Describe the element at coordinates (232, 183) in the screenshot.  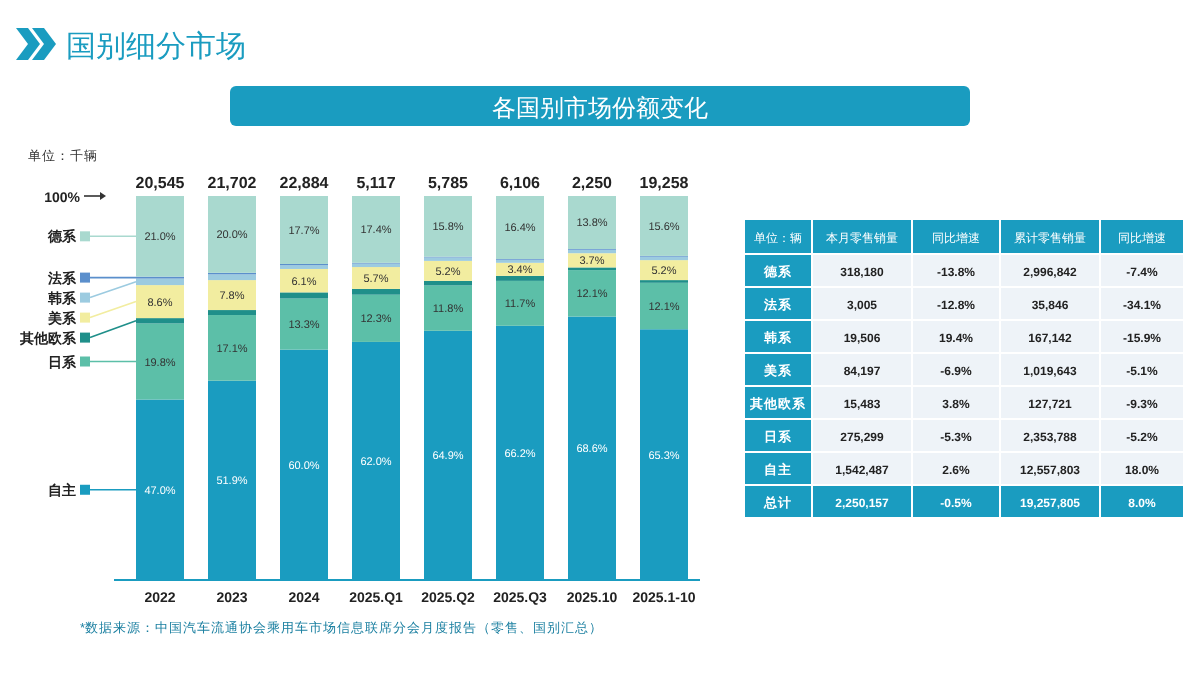
I see `annotation: 21,702` at that location.